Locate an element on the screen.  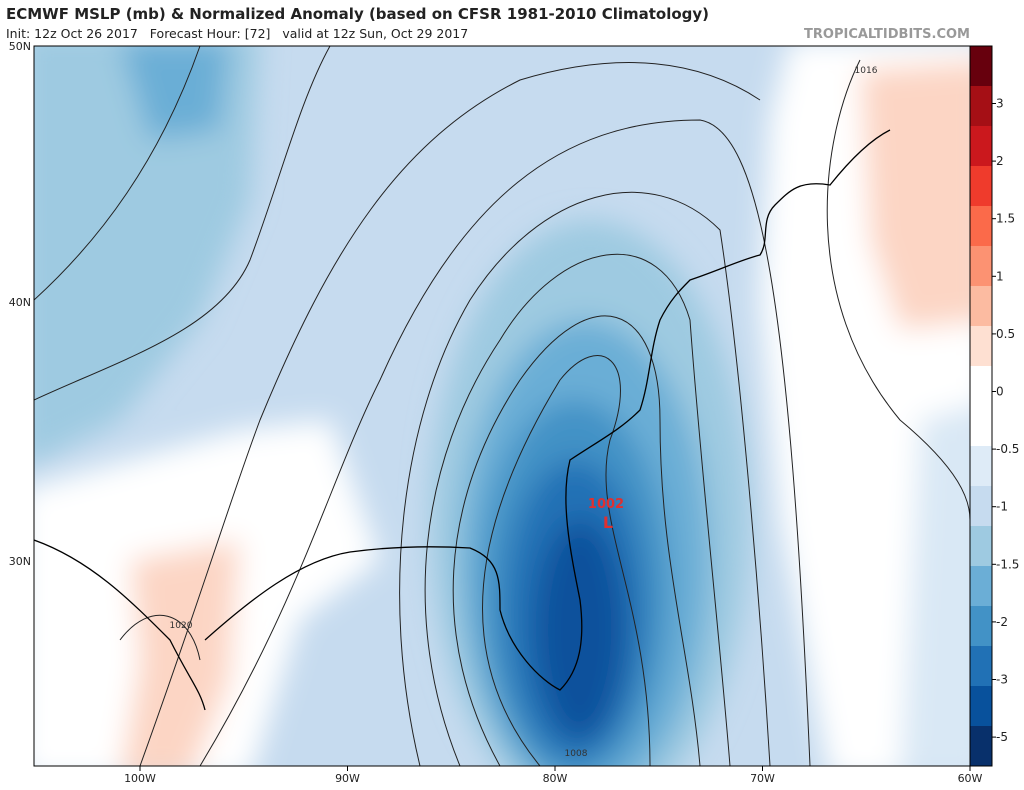
lat-label: 50N is located at coordinates (20, 46).